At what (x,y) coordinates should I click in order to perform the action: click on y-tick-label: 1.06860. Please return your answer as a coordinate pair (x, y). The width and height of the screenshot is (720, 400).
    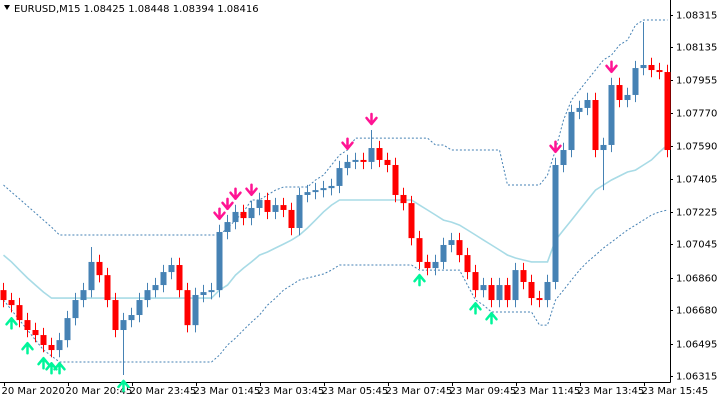
    Looking at the image, I should click on (696, 279).